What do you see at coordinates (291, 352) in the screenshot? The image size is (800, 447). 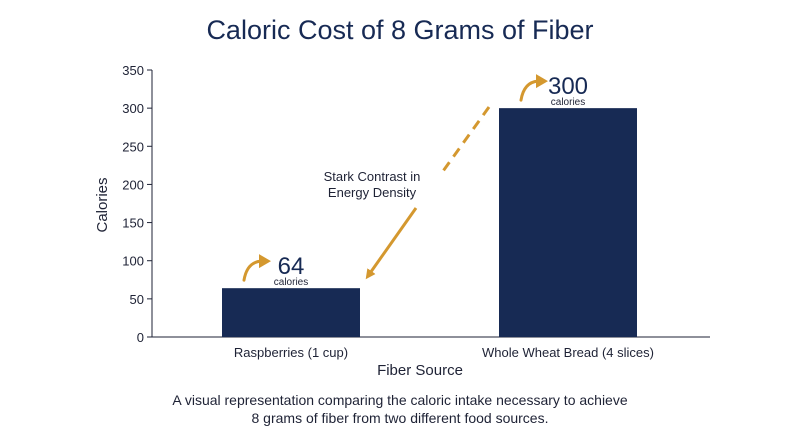 I see `x-tick-label: Raspberries (1 cup)` at bounding box center [291, 352].